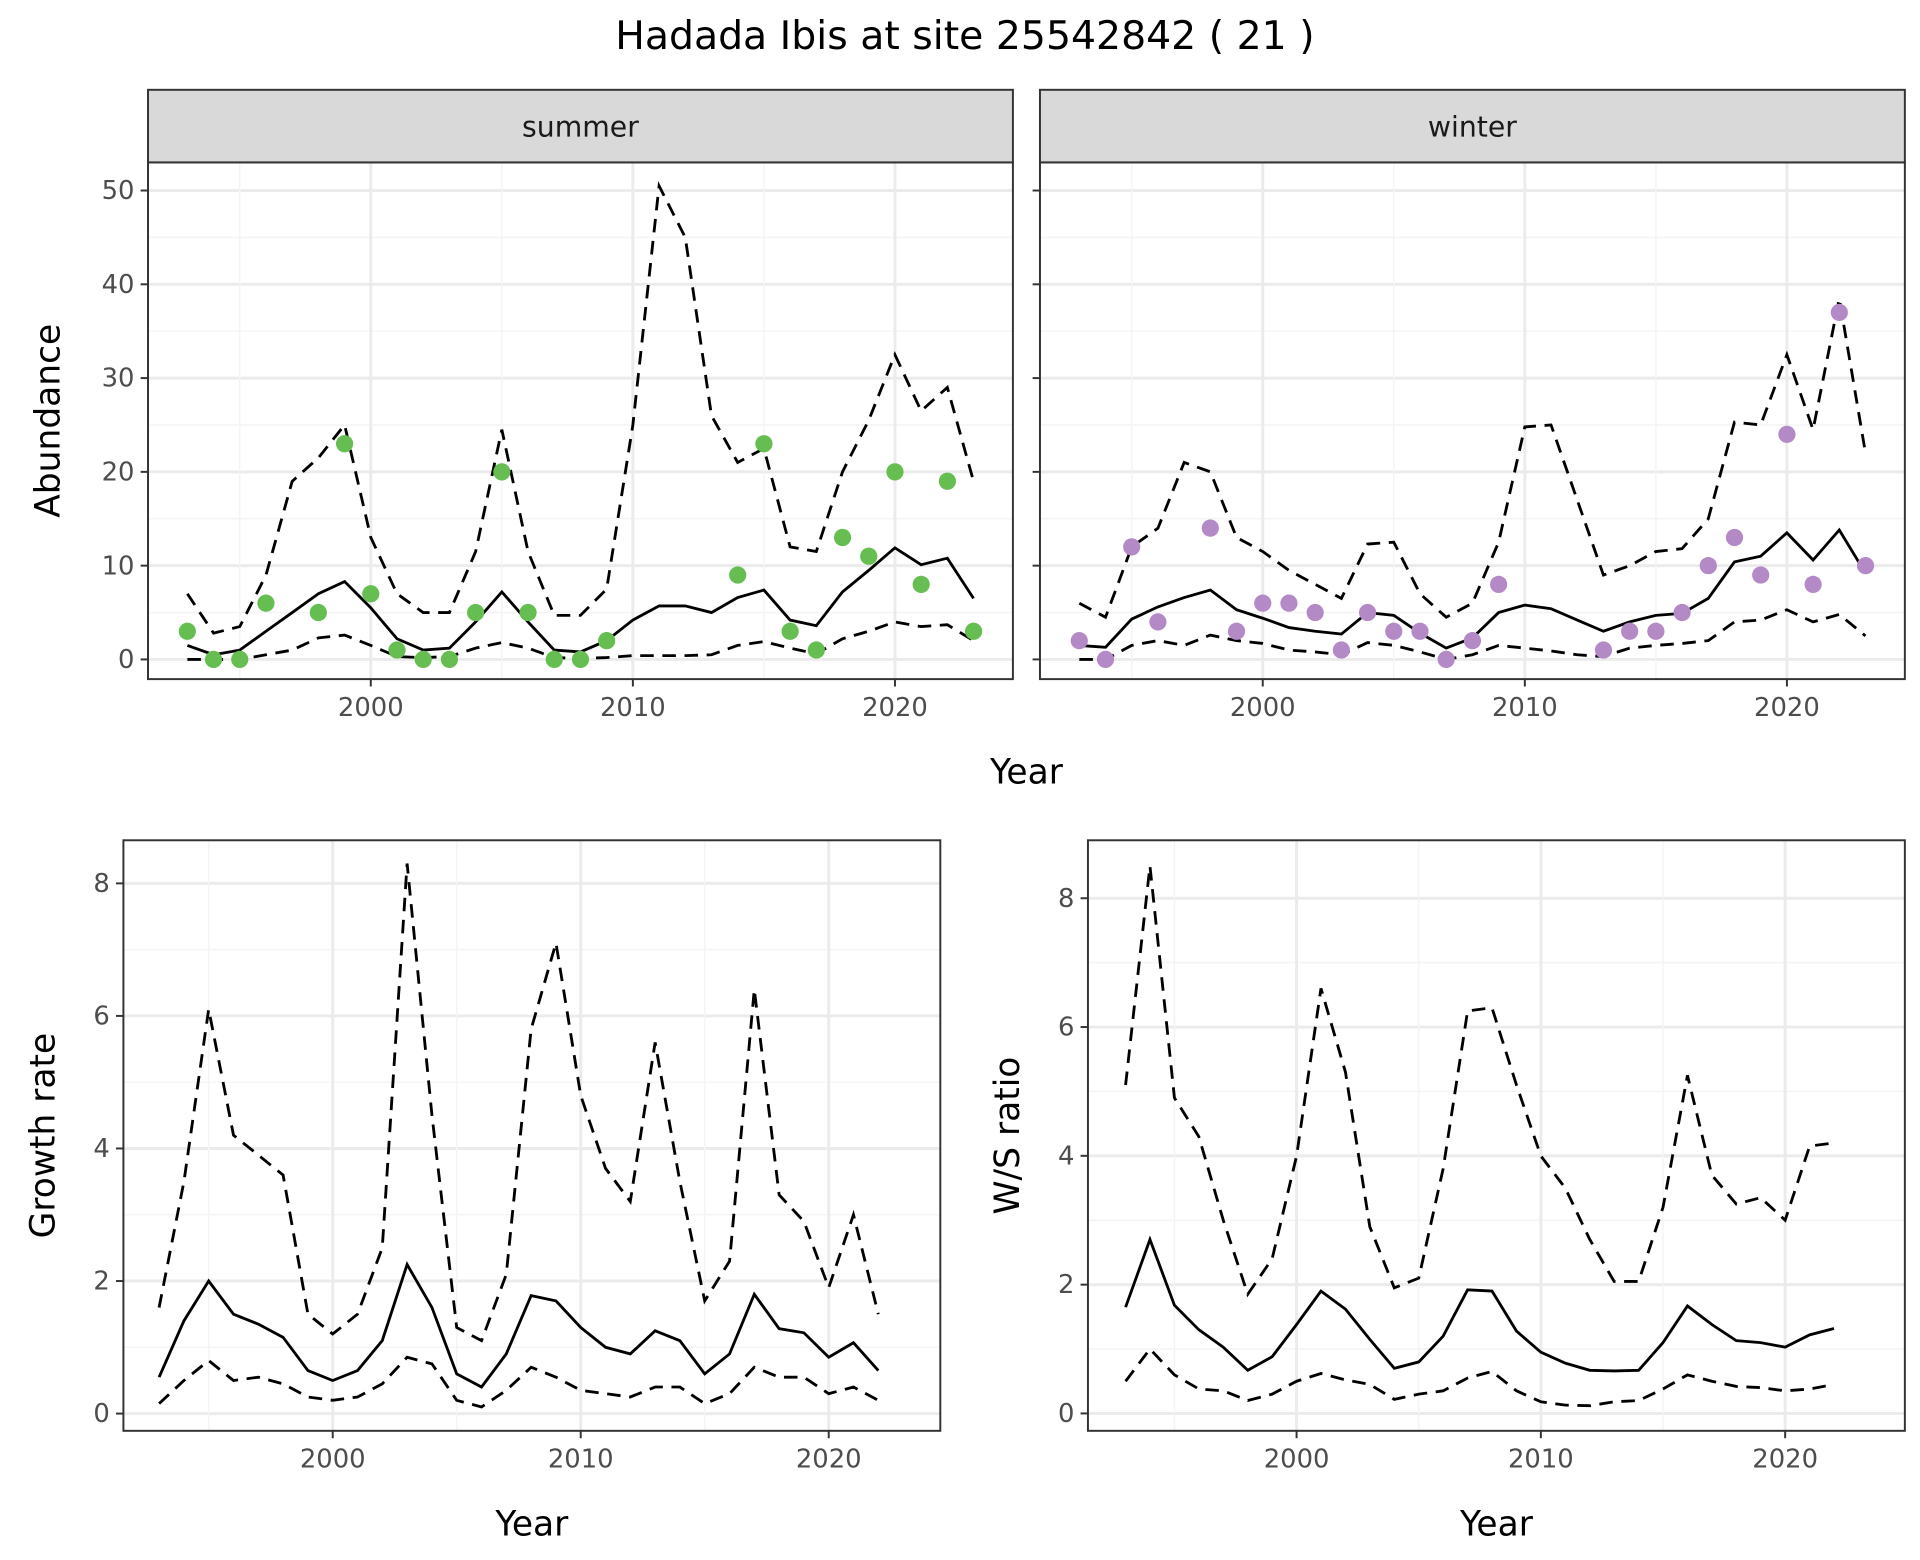 The height and width of the screenshot is (1560, 1920). Describe the element at coordinates (118, 566) in the screenshot. I see `y-tick-label: 10` at that location.